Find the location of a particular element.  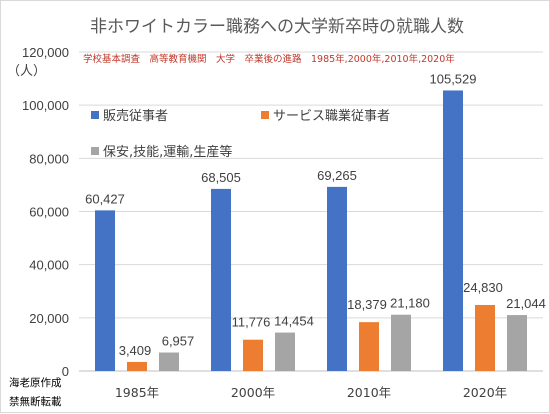

y-tick-label: 40,000 is located at coordinates (49, 265).